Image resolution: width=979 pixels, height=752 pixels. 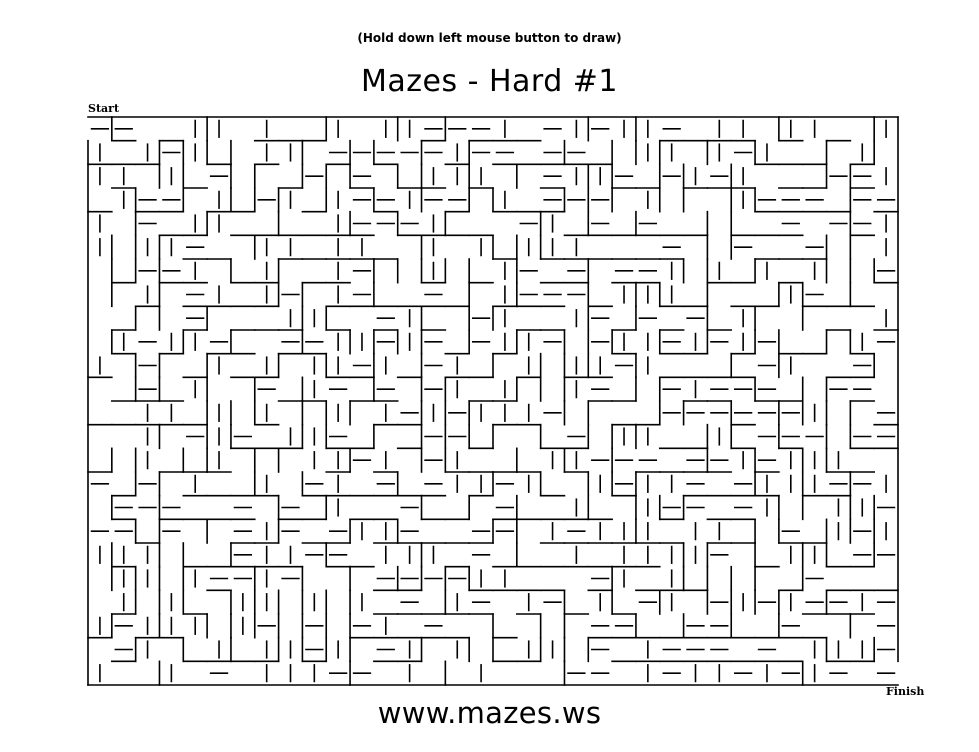 What do you see at coordinates (489, 81) in the screenshot?
I see `page-title: Mazes - Hard #1` at bounding box center [489, 81].